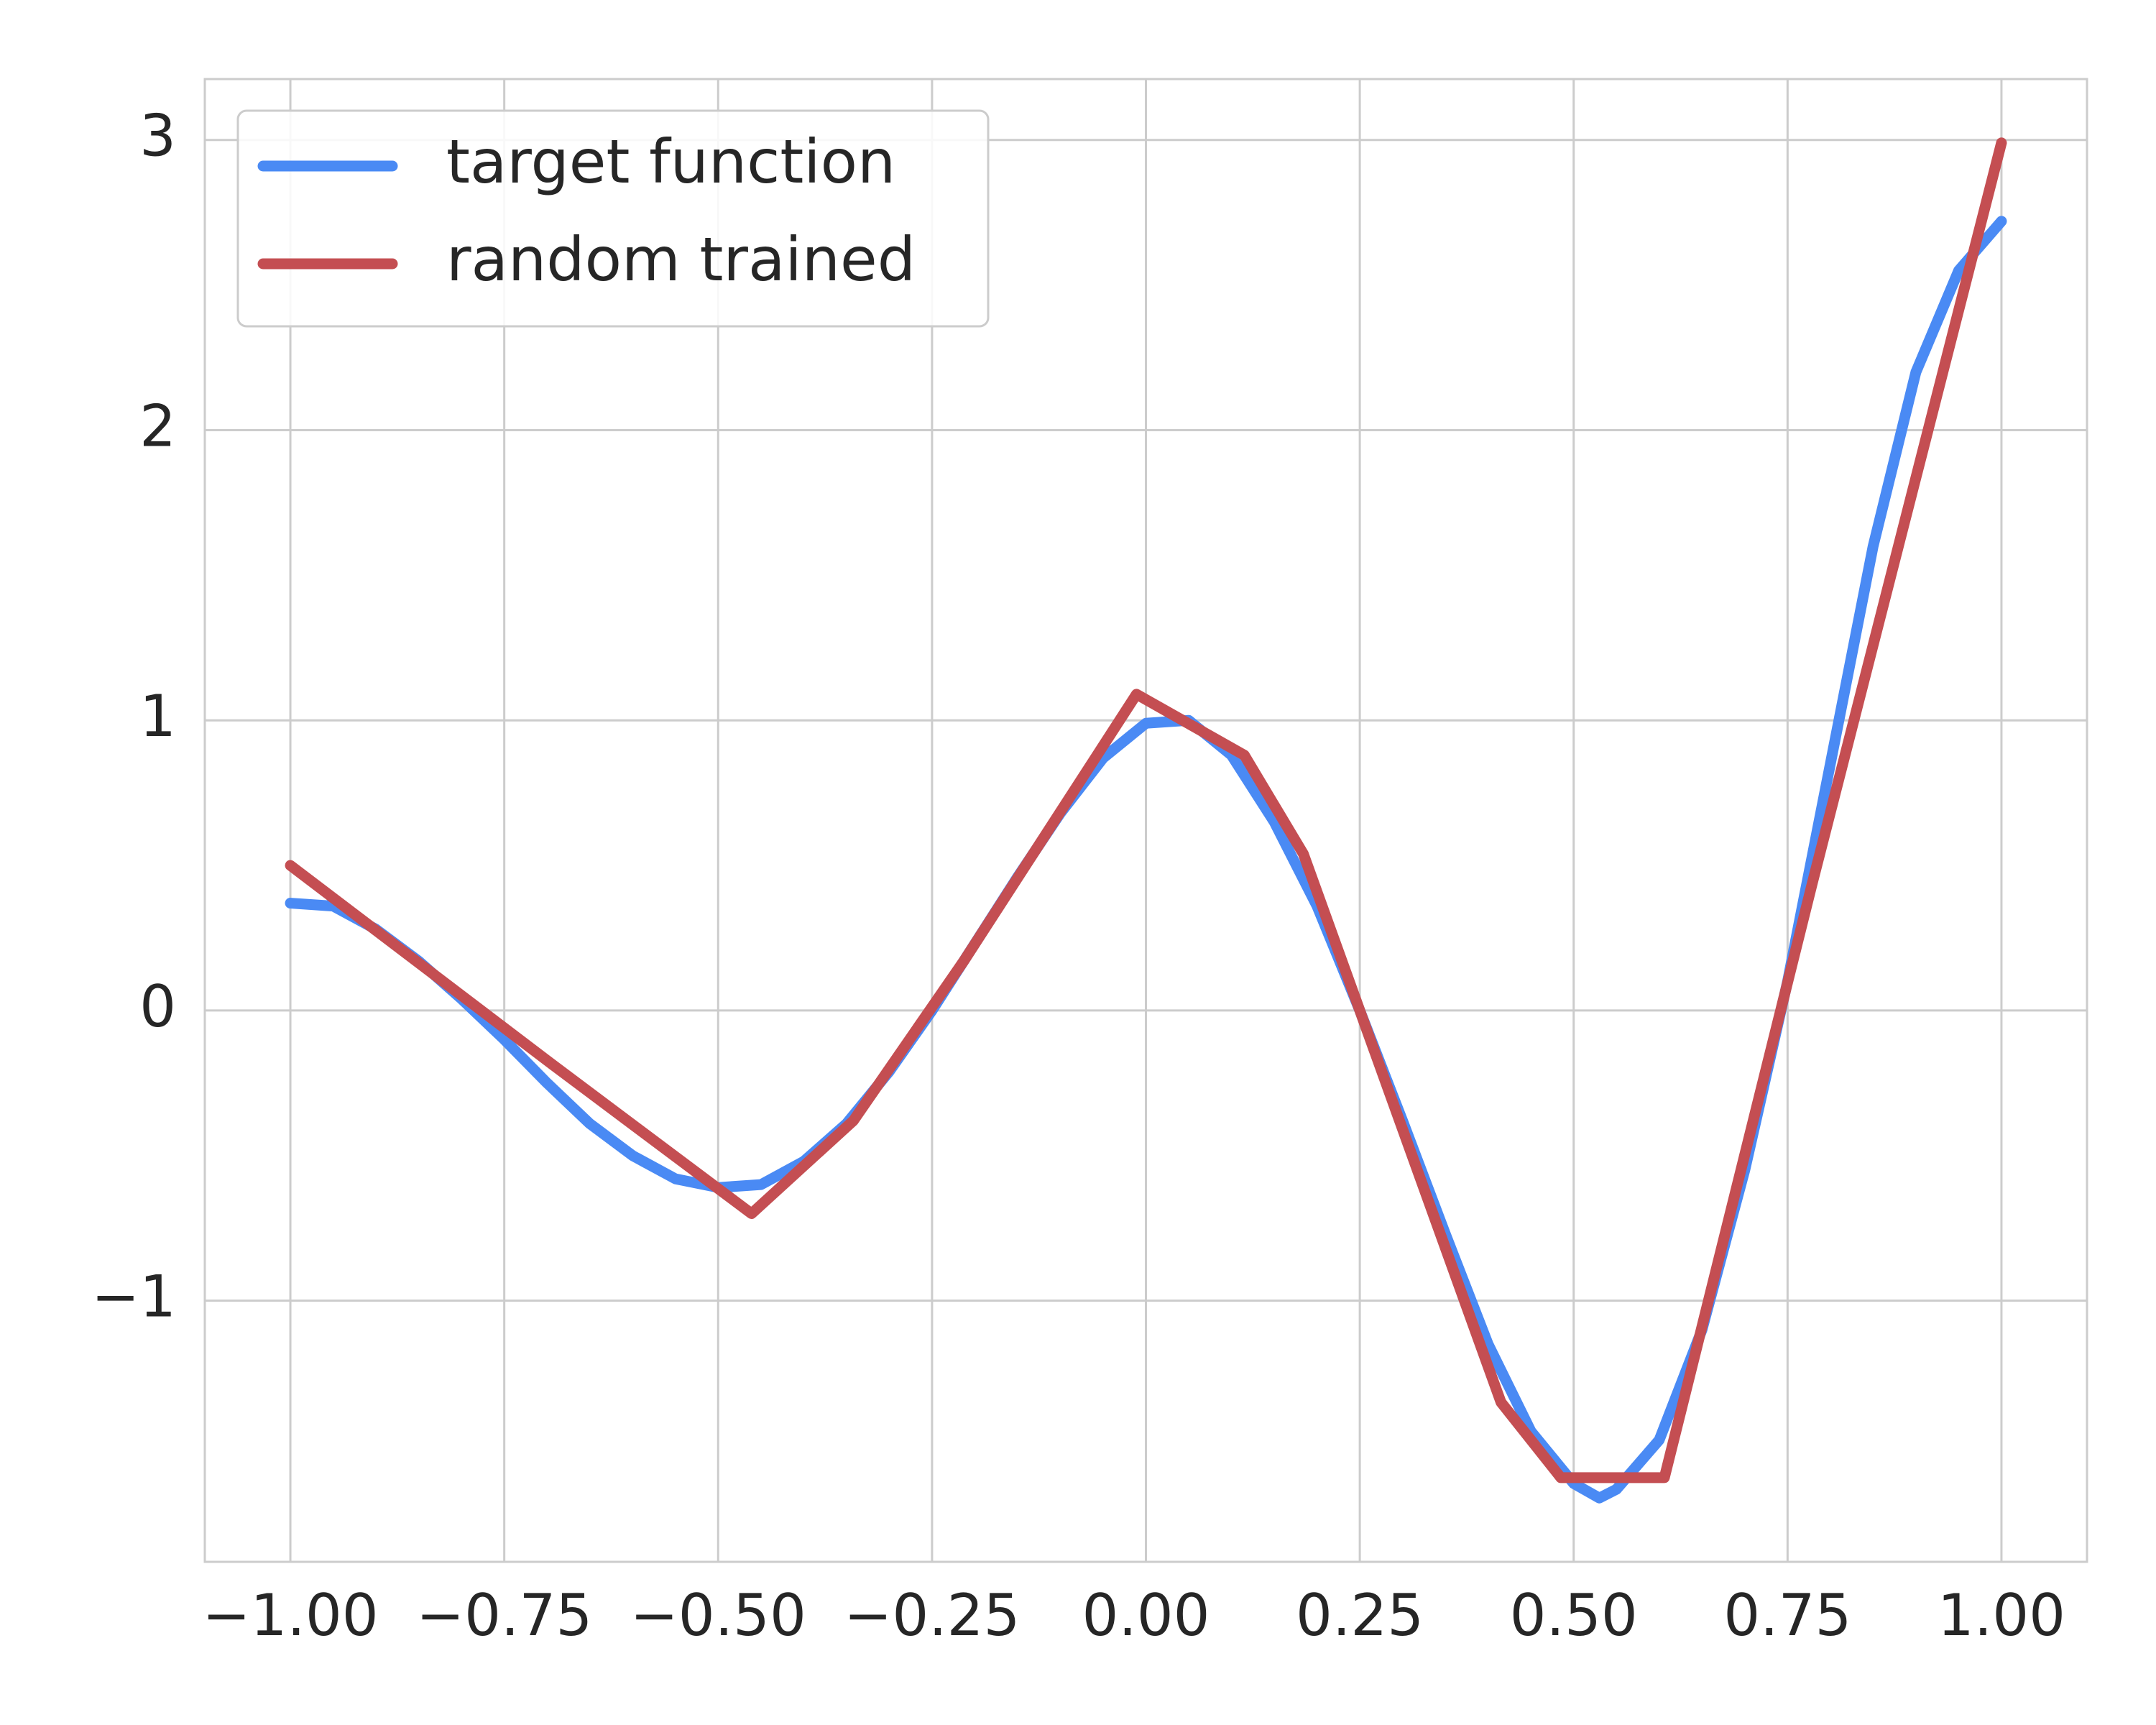 The width and height of the screenshot is (2156, 1725). Describe the element at coordinates (290, 1615) in the screenshot. I see `x-tick-label: −1.00` at that location.